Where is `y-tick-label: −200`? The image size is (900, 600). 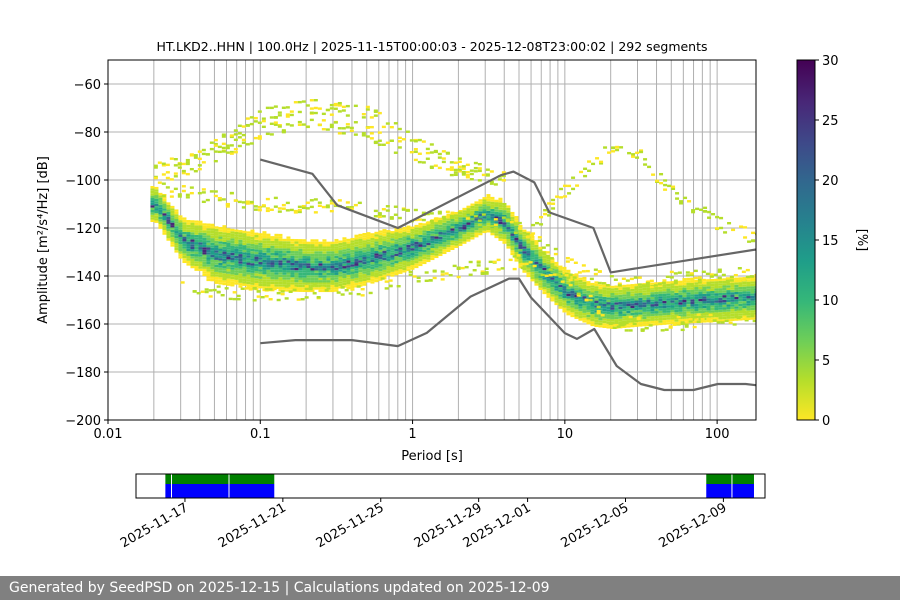 y-tick-label: −200 is located at coordinates (83, 421).